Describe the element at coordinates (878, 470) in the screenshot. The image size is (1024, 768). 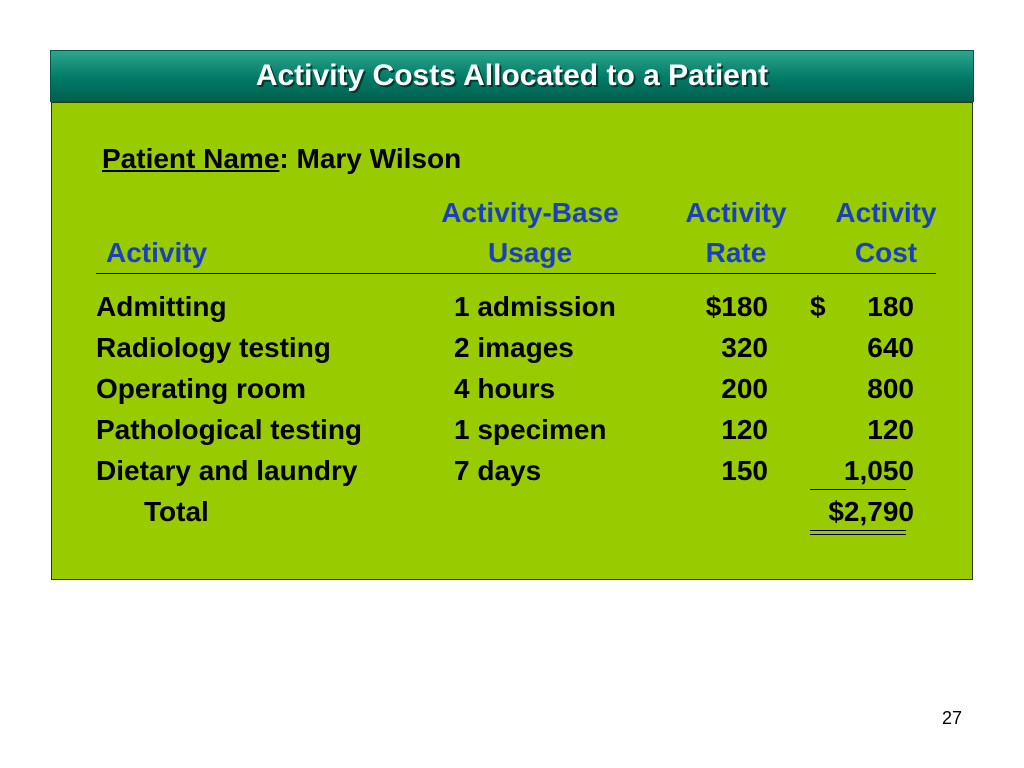
I see `row-cost: 1,050` at that location.